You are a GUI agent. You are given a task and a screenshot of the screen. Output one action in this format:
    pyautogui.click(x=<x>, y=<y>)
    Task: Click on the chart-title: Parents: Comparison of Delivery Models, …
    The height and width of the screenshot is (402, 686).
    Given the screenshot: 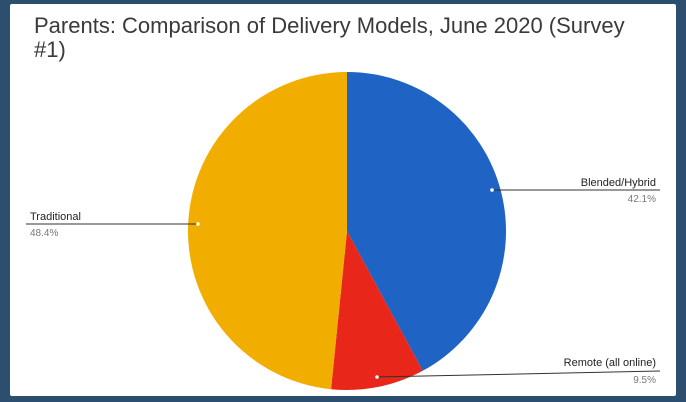 What is the action you would take?
    pyautogui.click(x=329, y=37)
    